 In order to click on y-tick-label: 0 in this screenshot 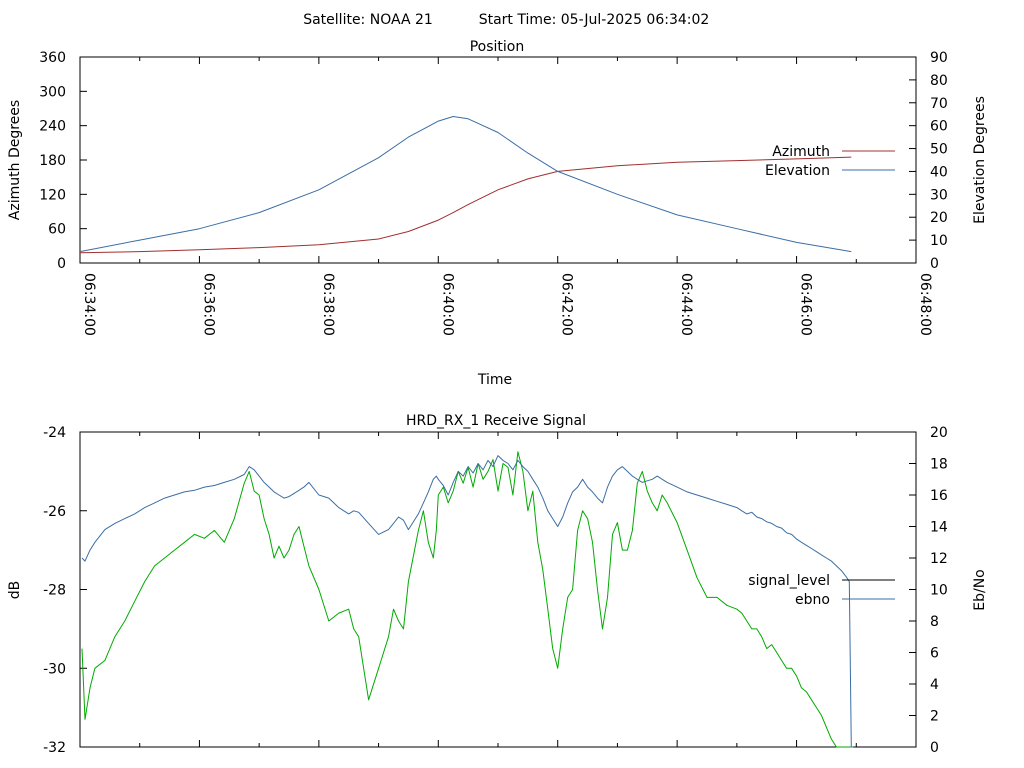, I will do `click(61, 264)`.